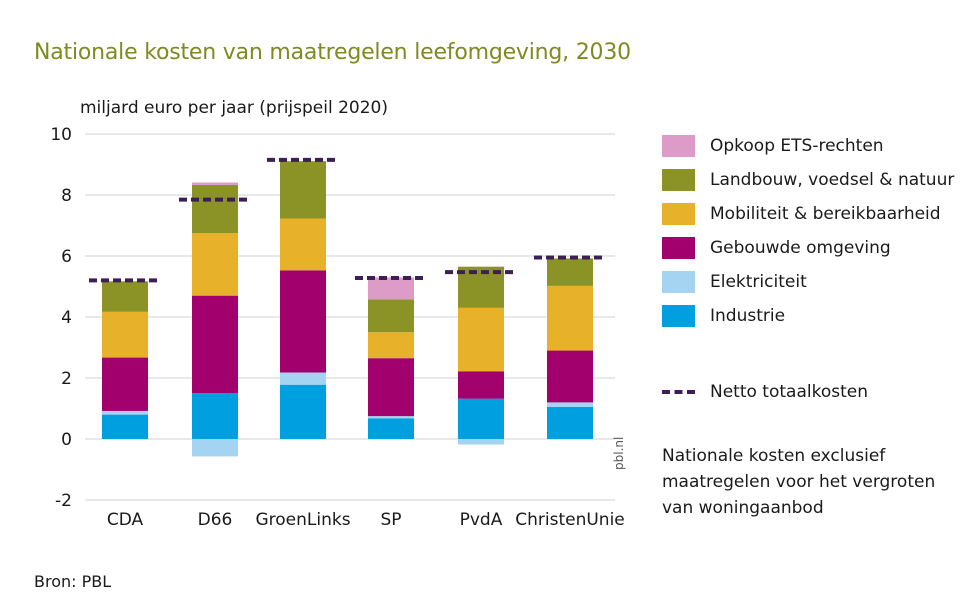 This screenshot has height=600, width=977. Describe the element at coordinates (789, 392) in the screenshot. I see `legend-label-netto: Netto totaalkosten` at that location.